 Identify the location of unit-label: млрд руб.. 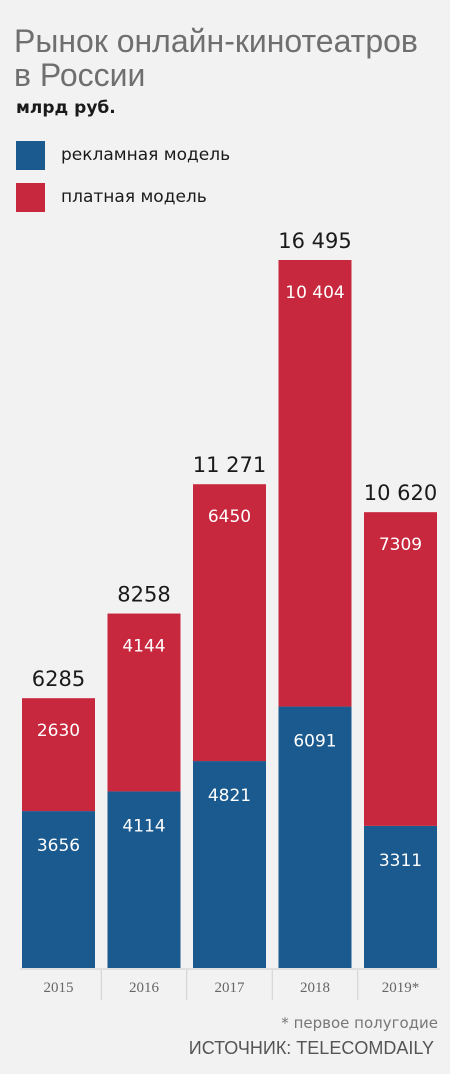
(66, 108).